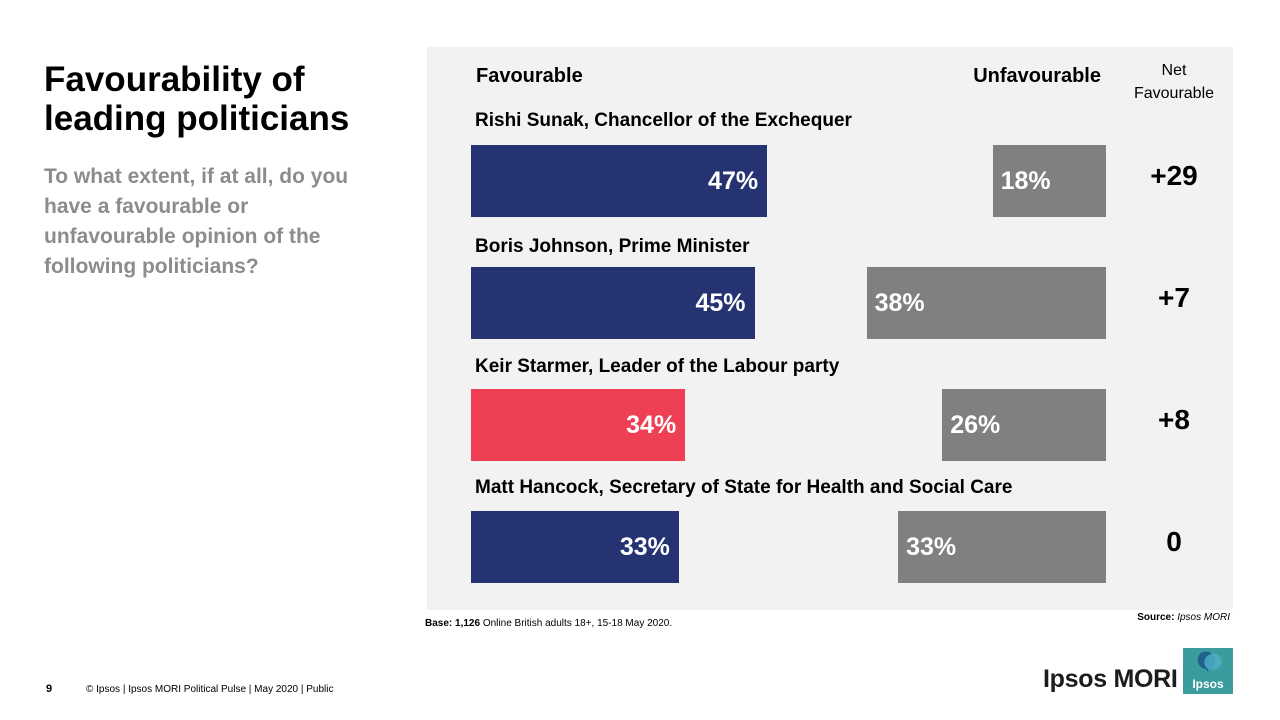 The image size is (1280, 720). Describe the element at coordinates (613, 303) in the screenshot. I see `favourable-bar: 45%` at that location.